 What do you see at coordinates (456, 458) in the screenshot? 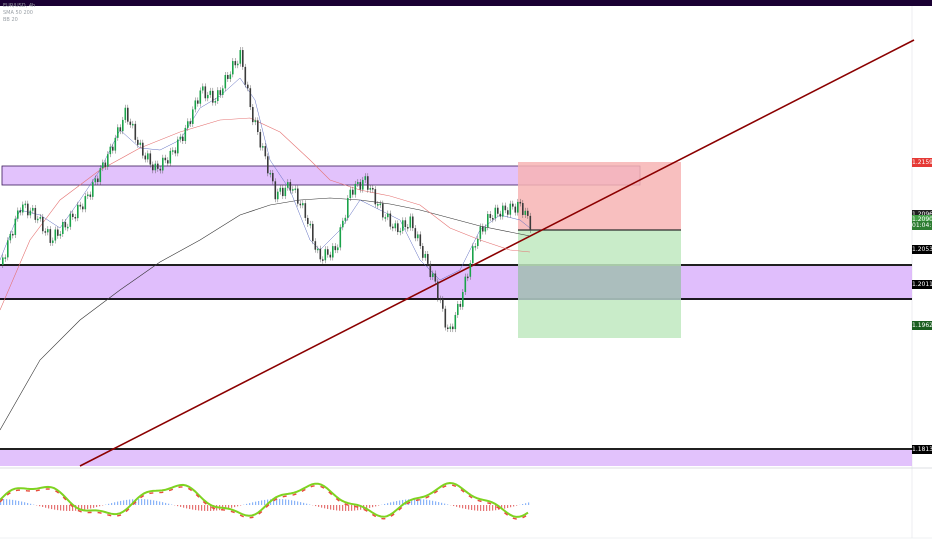
I see `lower-zone` at bounding box center [456, 458].